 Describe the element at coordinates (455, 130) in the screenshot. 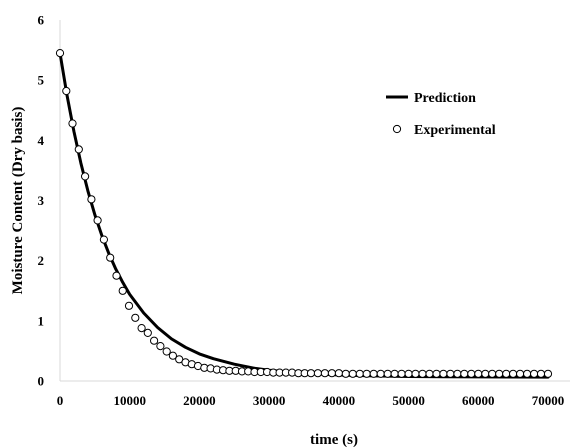

I see `legend-experimental-label: Experimental` at that location.